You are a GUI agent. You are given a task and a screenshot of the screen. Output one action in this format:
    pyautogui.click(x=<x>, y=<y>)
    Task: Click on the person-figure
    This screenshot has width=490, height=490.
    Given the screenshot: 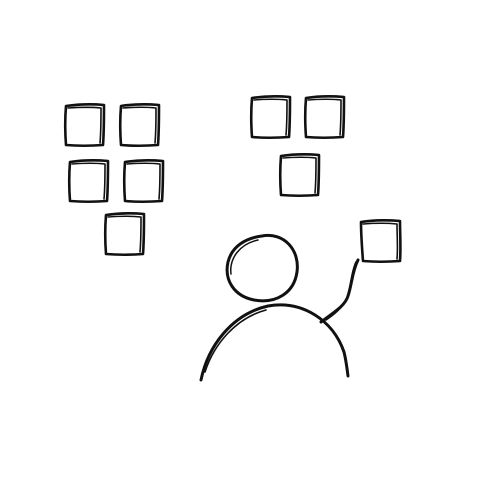 What is the action you would take?
    pyautogui.click(x=279, y=307)
    